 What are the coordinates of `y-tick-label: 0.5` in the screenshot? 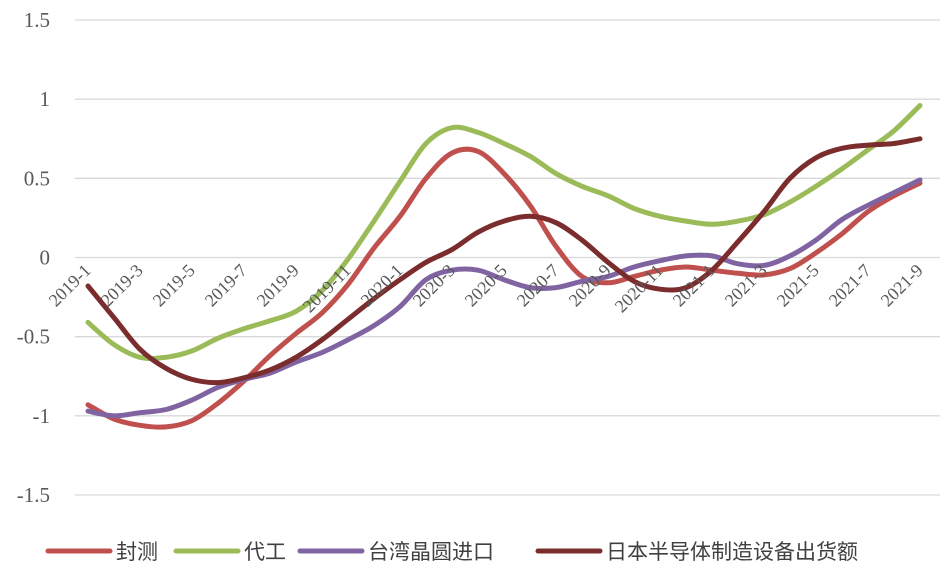 It's located at (37, 178).